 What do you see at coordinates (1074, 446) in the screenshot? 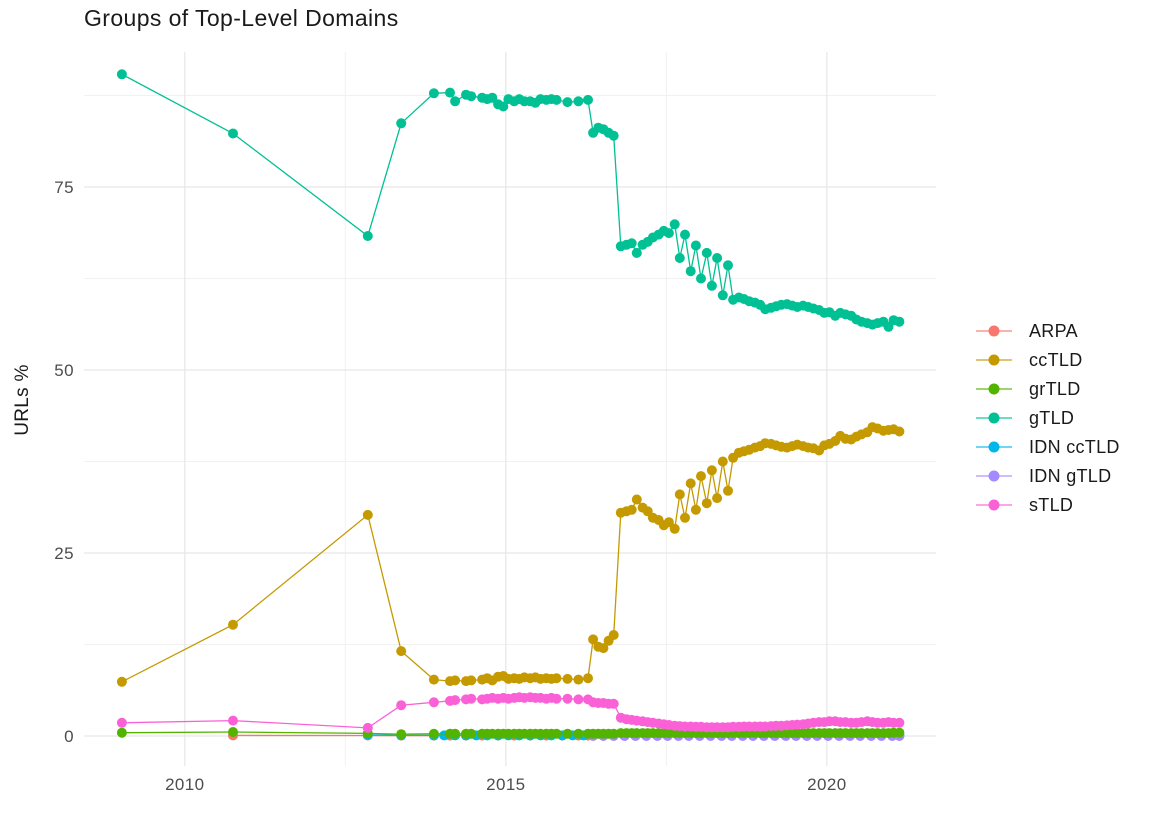
I see `legend-label: IDN ccTLD` at bounding box center [1074, 446].